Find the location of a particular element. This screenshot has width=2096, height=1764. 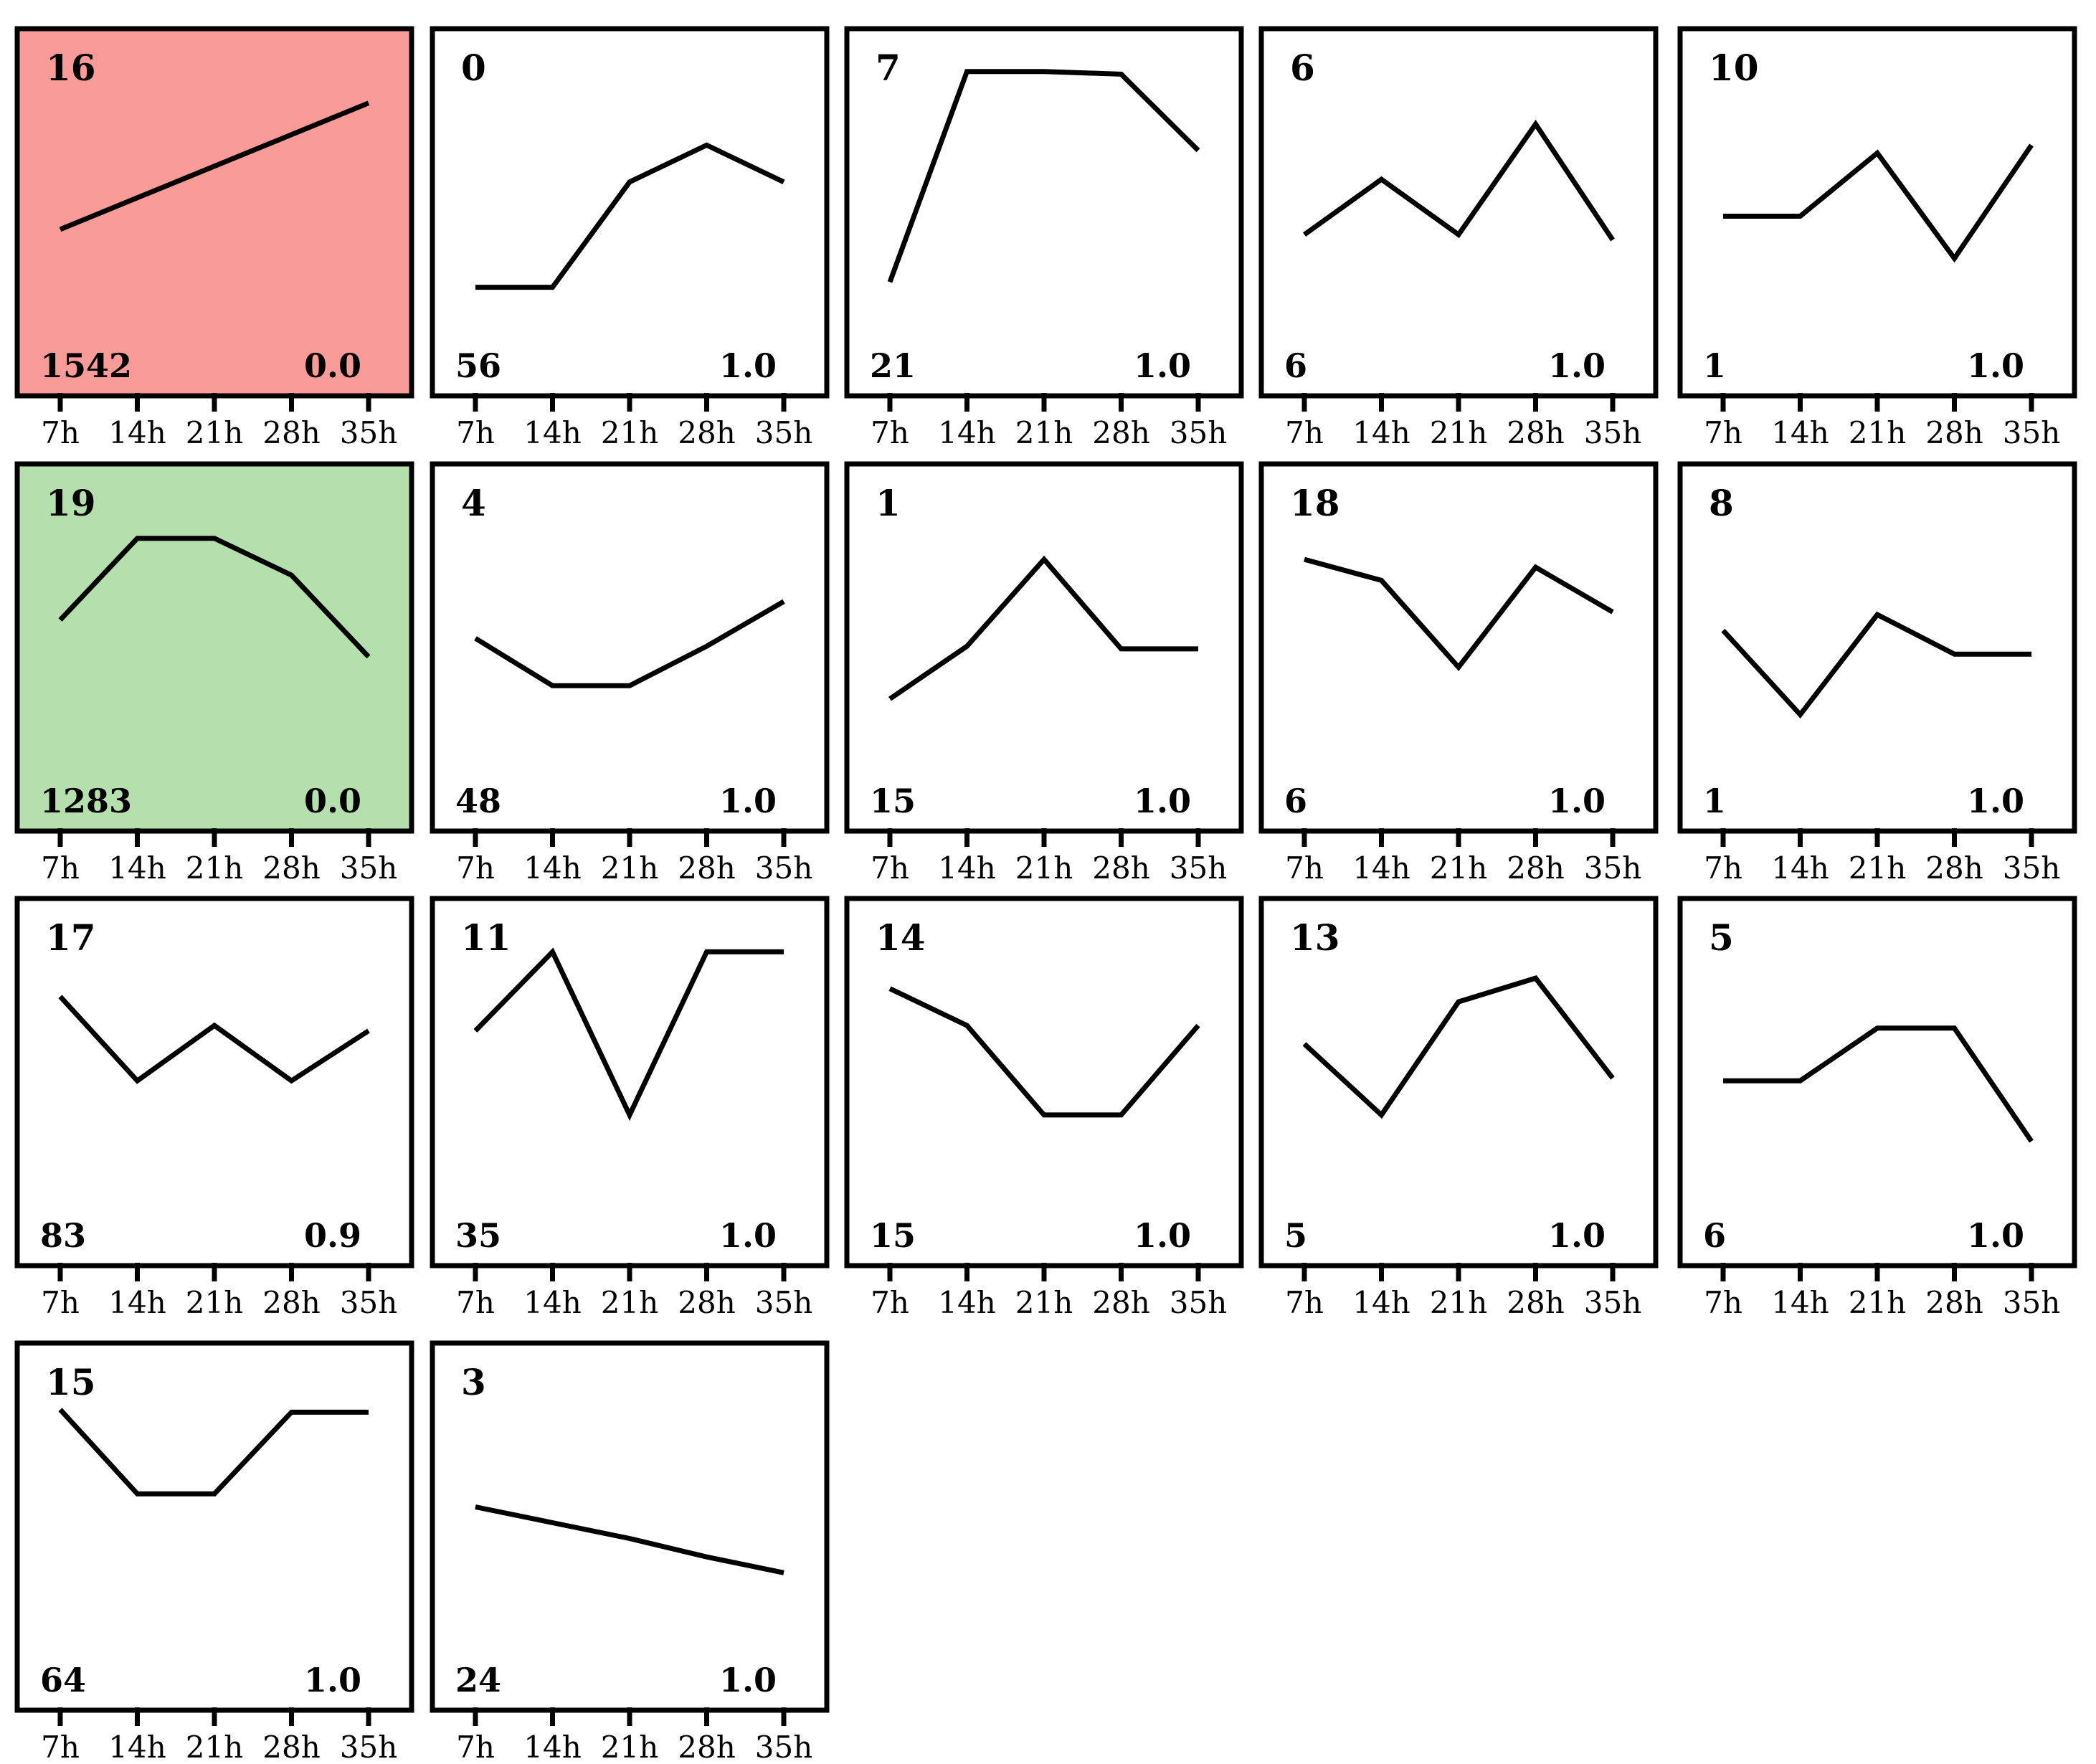

cluster-pvalue-label: 0.0 is located at coordinates (332, 801).